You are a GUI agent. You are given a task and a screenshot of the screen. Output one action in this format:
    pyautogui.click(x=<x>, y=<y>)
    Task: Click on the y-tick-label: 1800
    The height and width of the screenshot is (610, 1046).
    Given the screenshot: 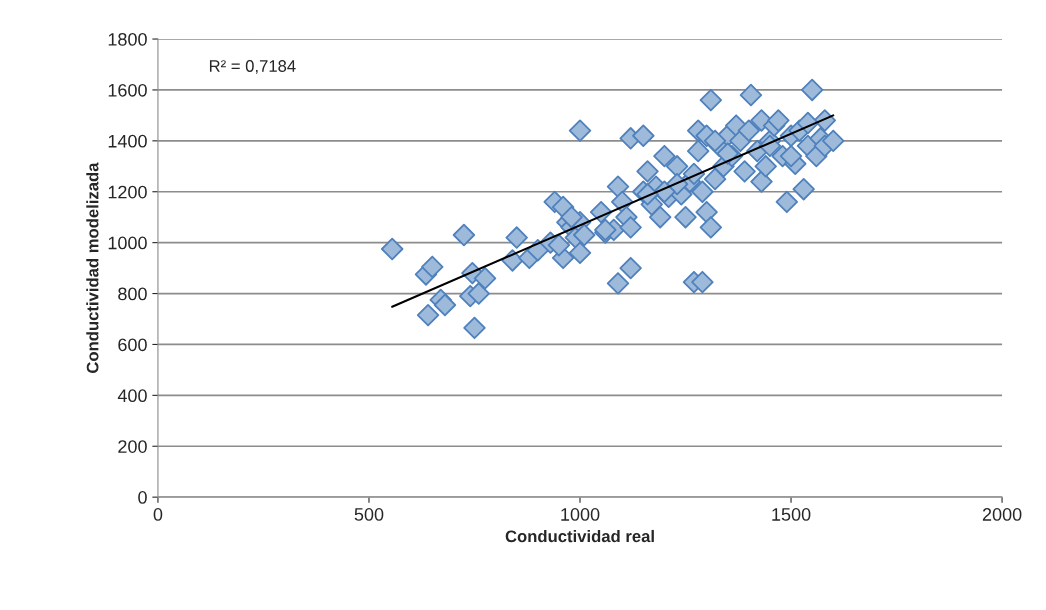 What is the action you would take?
    pyautogui.click(x=127, y=39)
    